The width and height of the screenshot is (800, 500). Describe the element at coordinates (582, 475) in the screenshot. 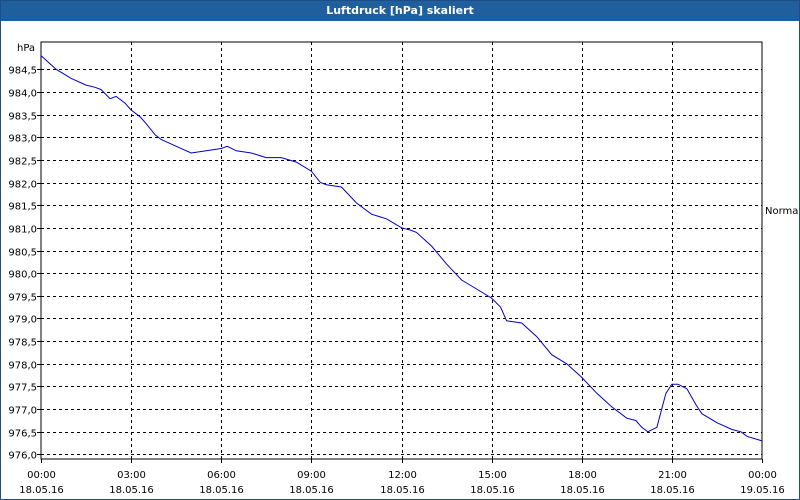

I see `x-tick-time-label: 18:00` at that location.